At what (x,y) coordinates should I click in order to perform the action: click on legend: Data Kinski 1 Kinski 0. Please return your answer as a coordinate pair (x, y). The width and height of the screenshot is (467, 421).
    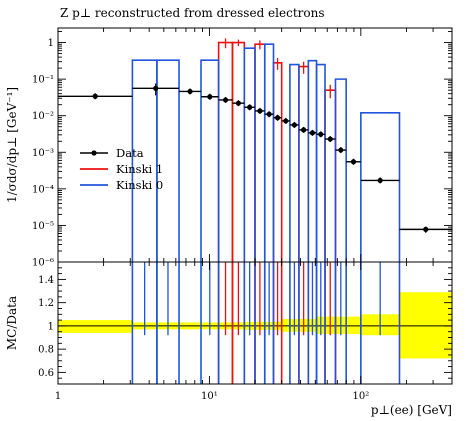
    Looking at the image, I should click on (121, 169).